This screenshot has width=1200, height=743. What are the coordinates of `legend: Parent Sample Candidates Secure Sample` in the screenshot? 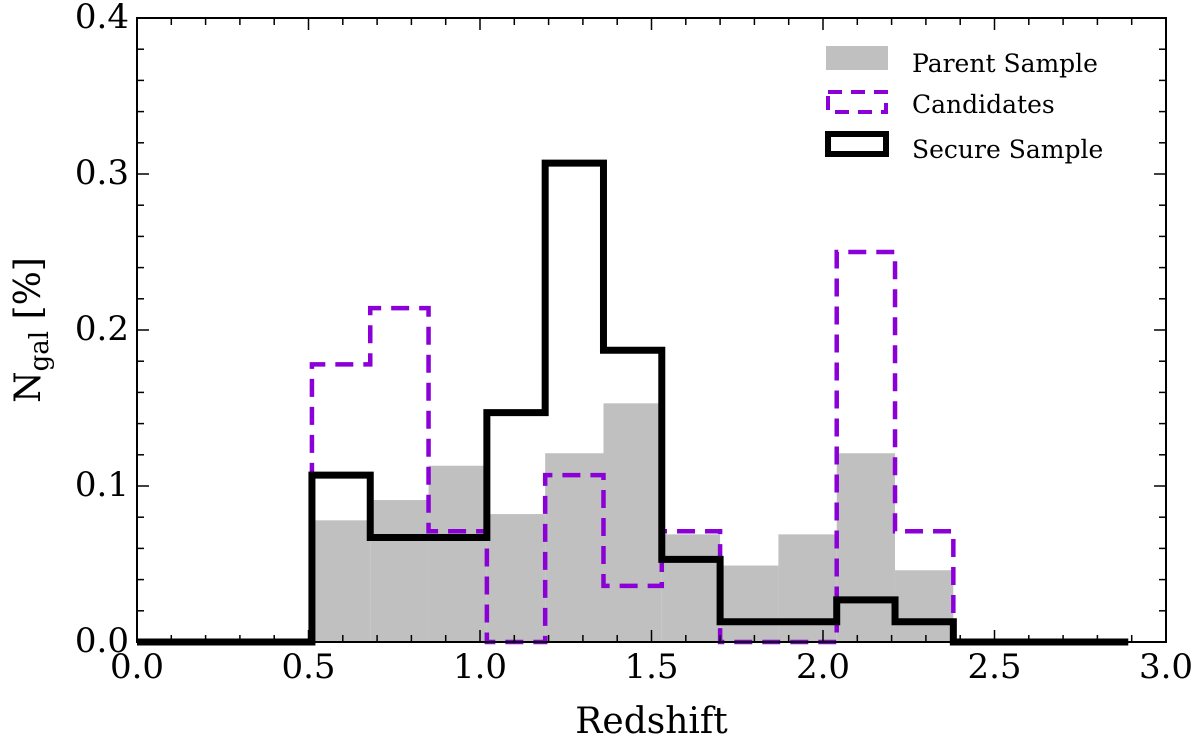 It's located at (964, 105).